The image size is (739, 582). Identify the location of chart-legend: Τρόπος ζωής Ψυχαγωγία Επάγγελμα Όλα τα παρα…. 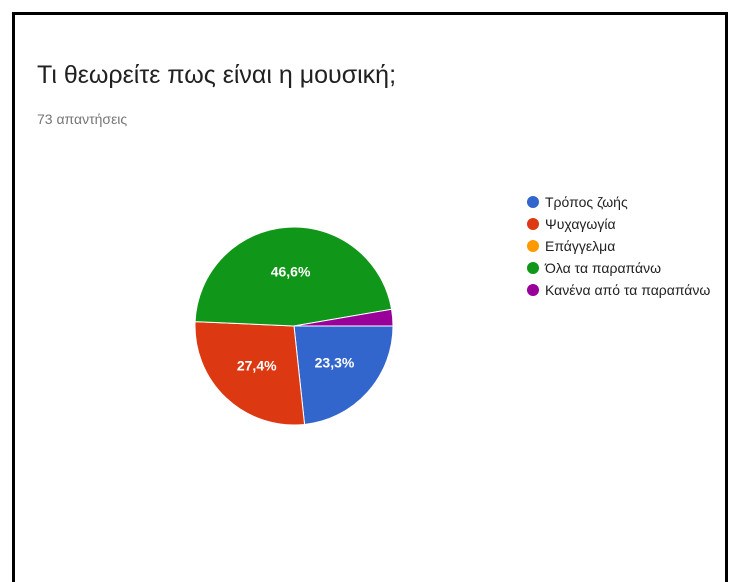
(618, 246).